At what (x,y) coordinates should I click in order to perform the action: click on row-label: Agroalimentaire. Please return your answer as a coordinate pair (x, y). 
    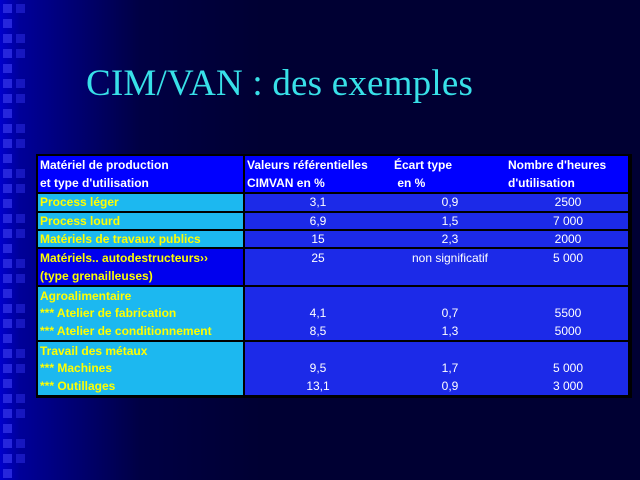
    Looking at the image, I should click on (86, 296).